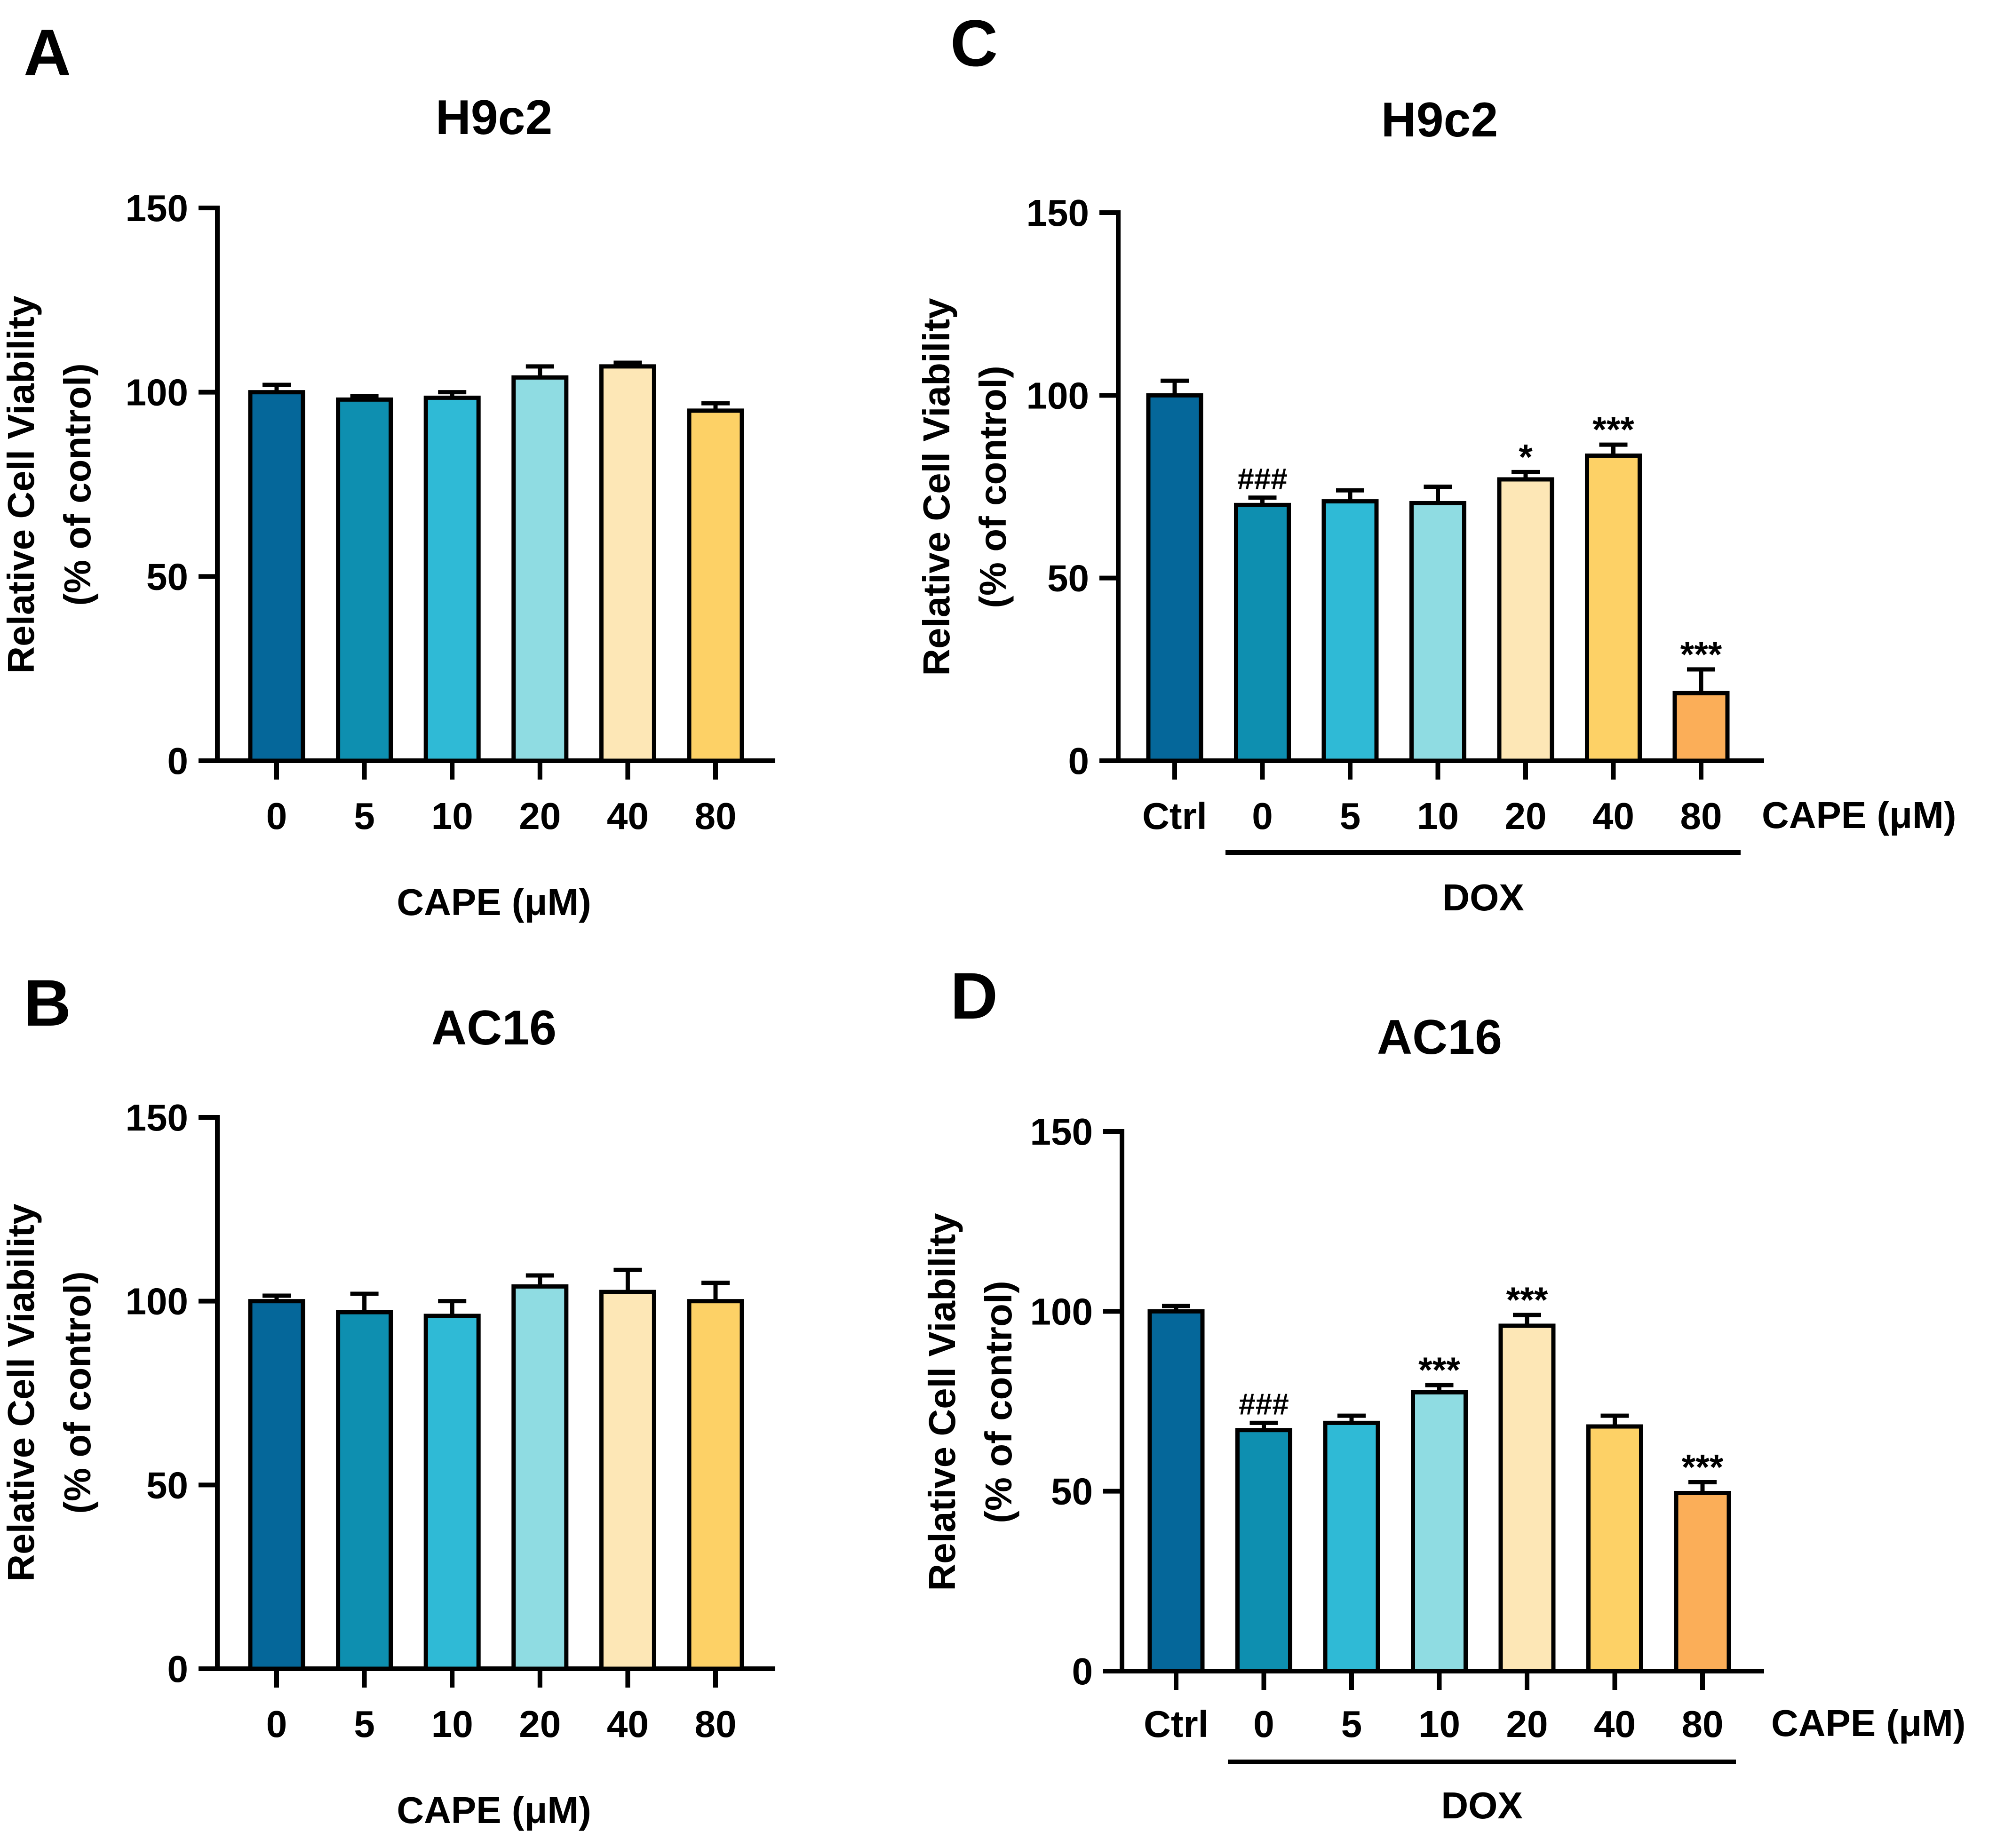 Image resolution: width=1989 pixels, height=1848 pixels. Describe the element at coordinates (1350, 816) in the screenshot. I see `panel-c-xtick-label: 5` at that location.